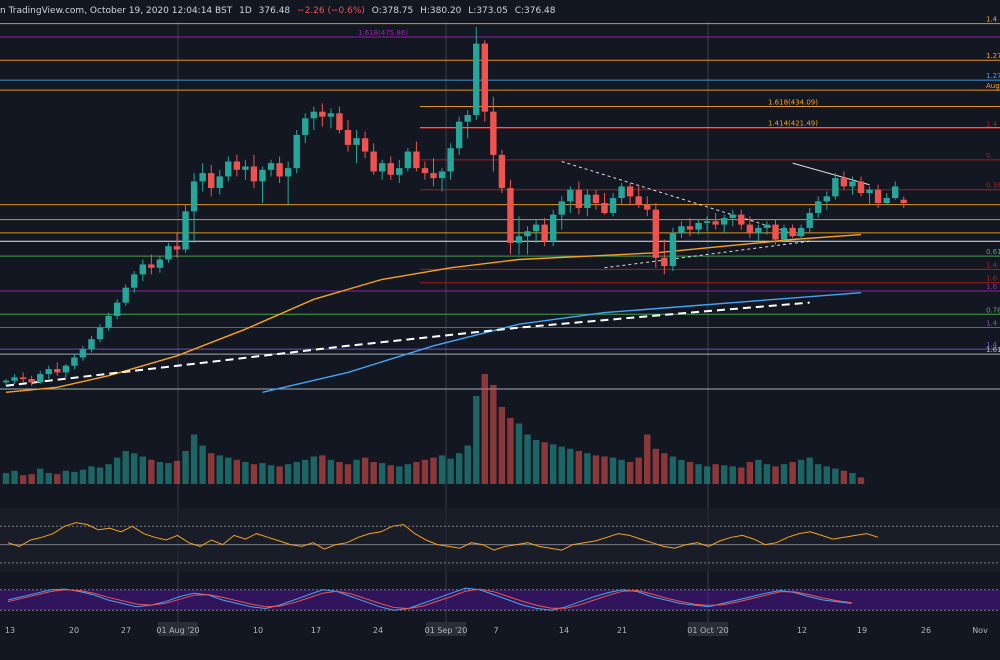  I want to click on interval-label: 1D, so click(245, 11).